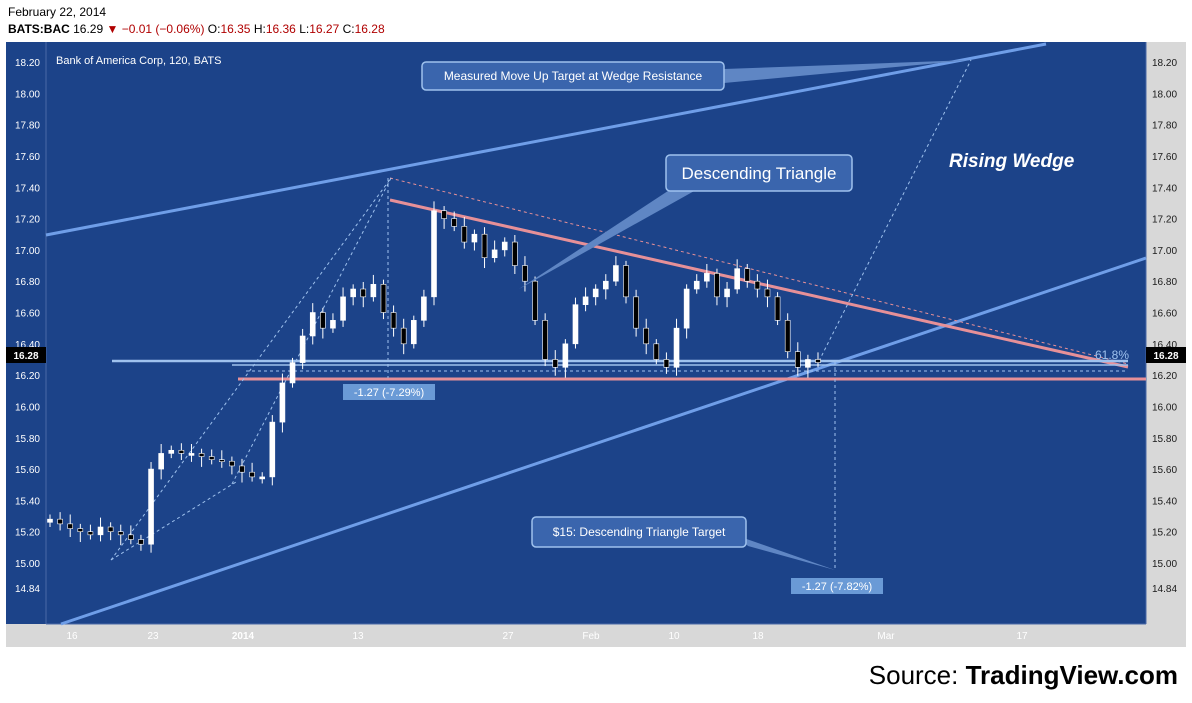  I want to click on y-tick-label: 17.80, so click(1164, 126).